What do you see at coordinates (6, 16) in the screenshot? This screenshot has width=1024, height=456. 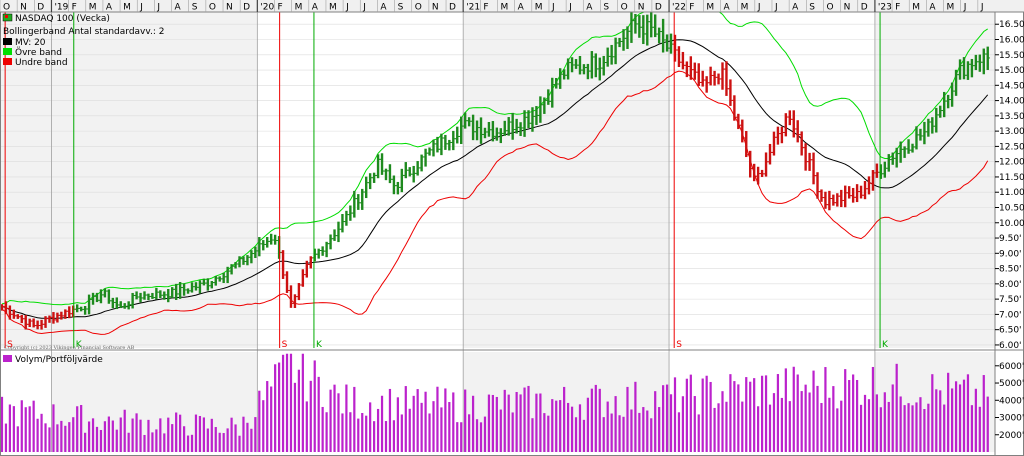 I see `price-legend-swatch-red` at bounding box center [6, 16].